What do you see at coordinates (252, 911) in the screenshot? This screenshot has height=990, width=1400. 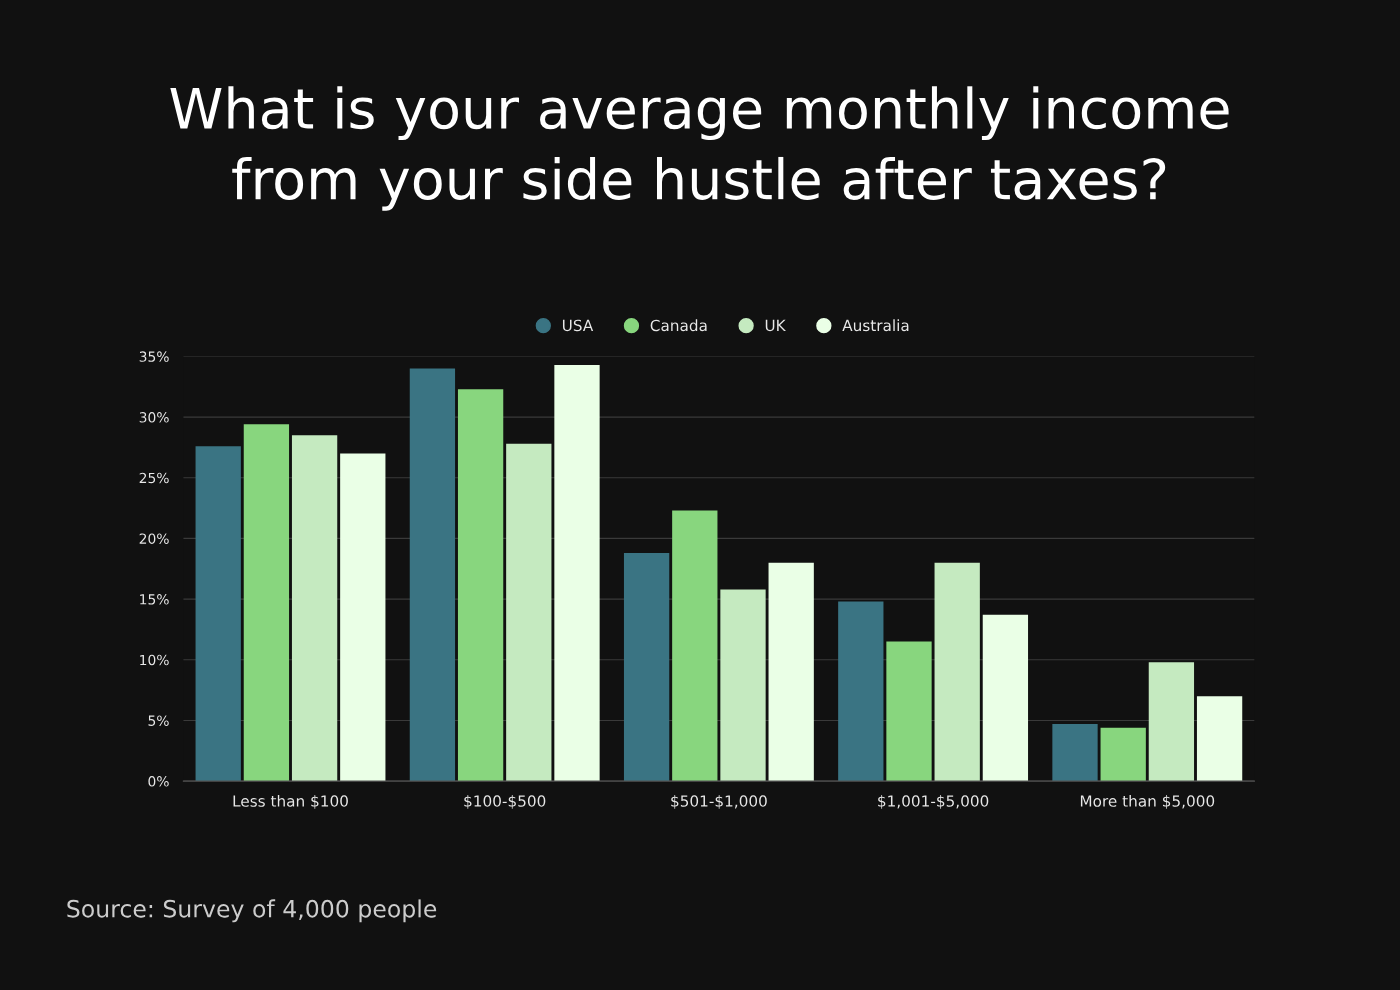 I see `source-note: Source: Survey of 4,000 people` at bounding box center [252, 911].